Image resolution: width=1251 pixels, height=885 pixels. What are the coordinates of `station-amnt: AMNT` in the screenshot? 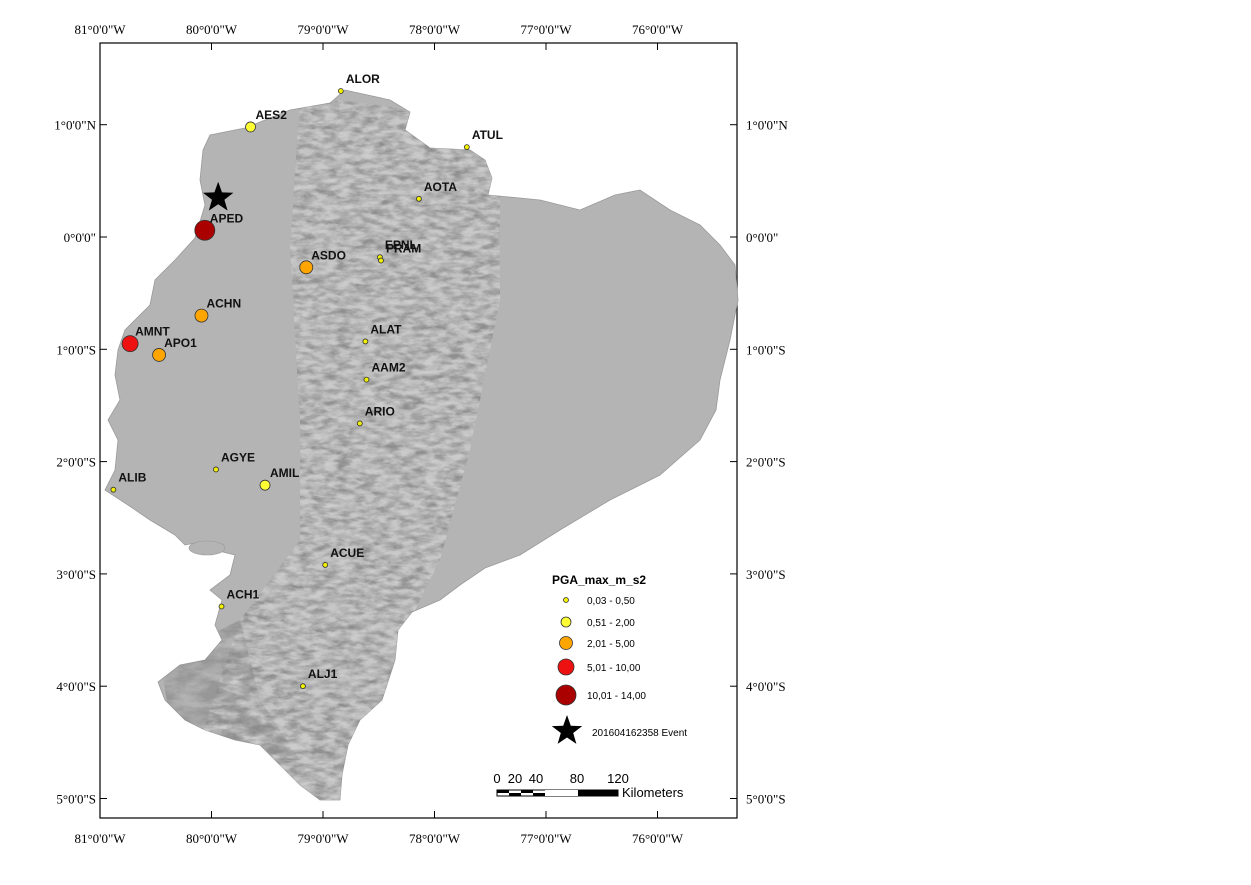 It's located at (145, 339).